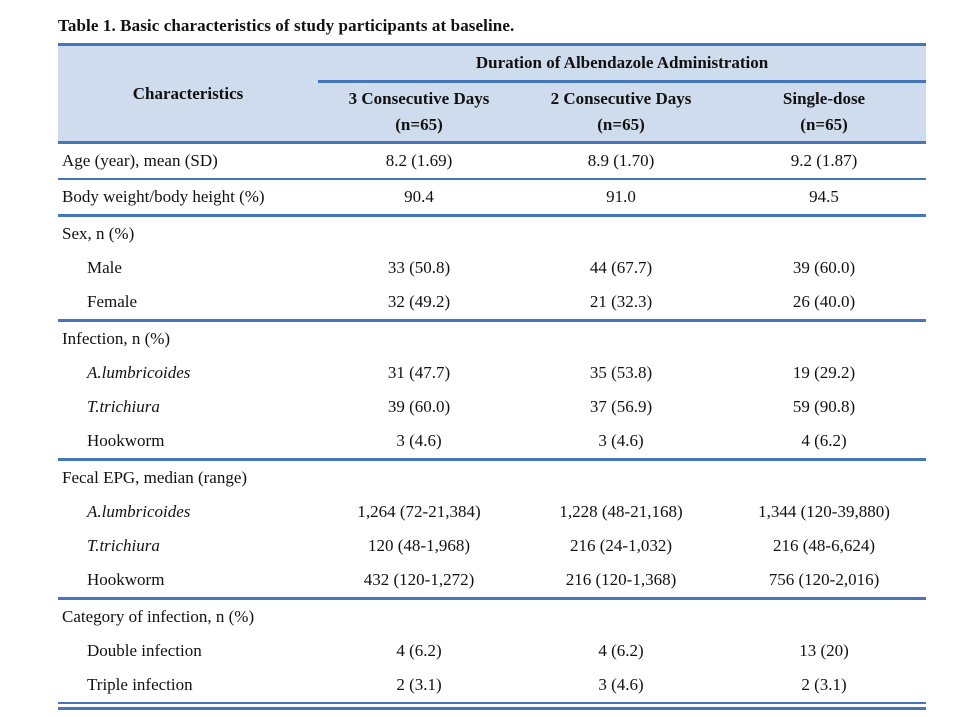  What do you see at coordinates (621, 581) in the screenshot?
I see `cell-value: 216 (120-1,368)` at bounding box center [621, 581].